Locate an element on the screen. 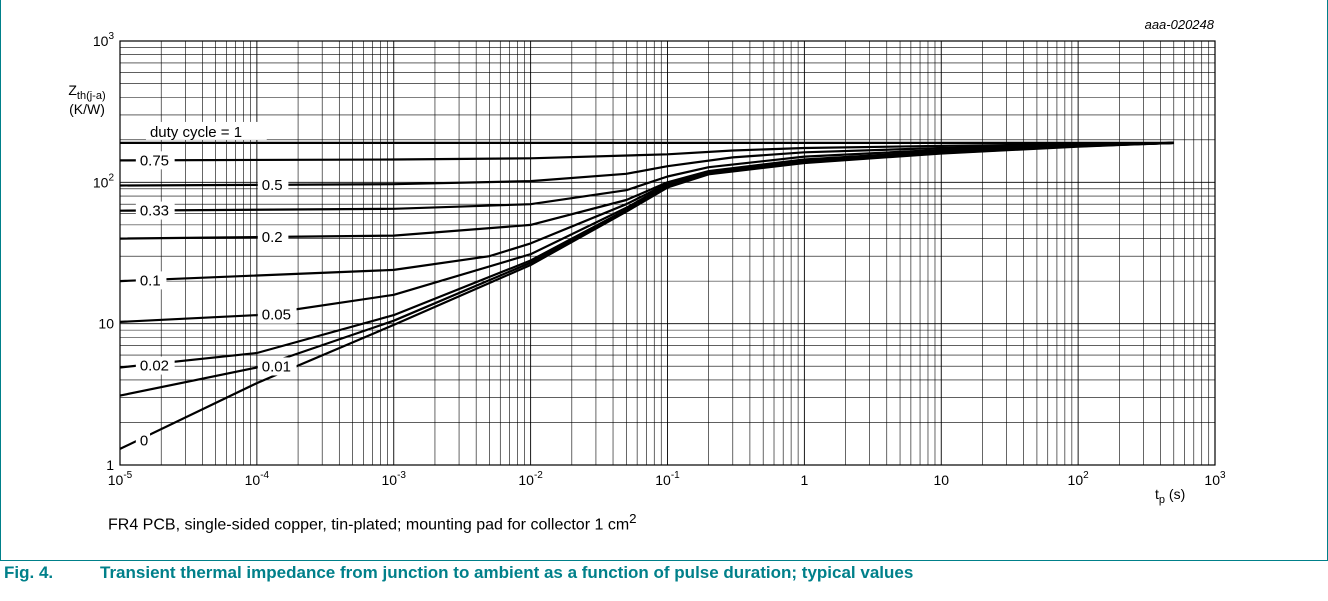  y-axis-label: Zth(j-a) is located at coordinates (86, 92).